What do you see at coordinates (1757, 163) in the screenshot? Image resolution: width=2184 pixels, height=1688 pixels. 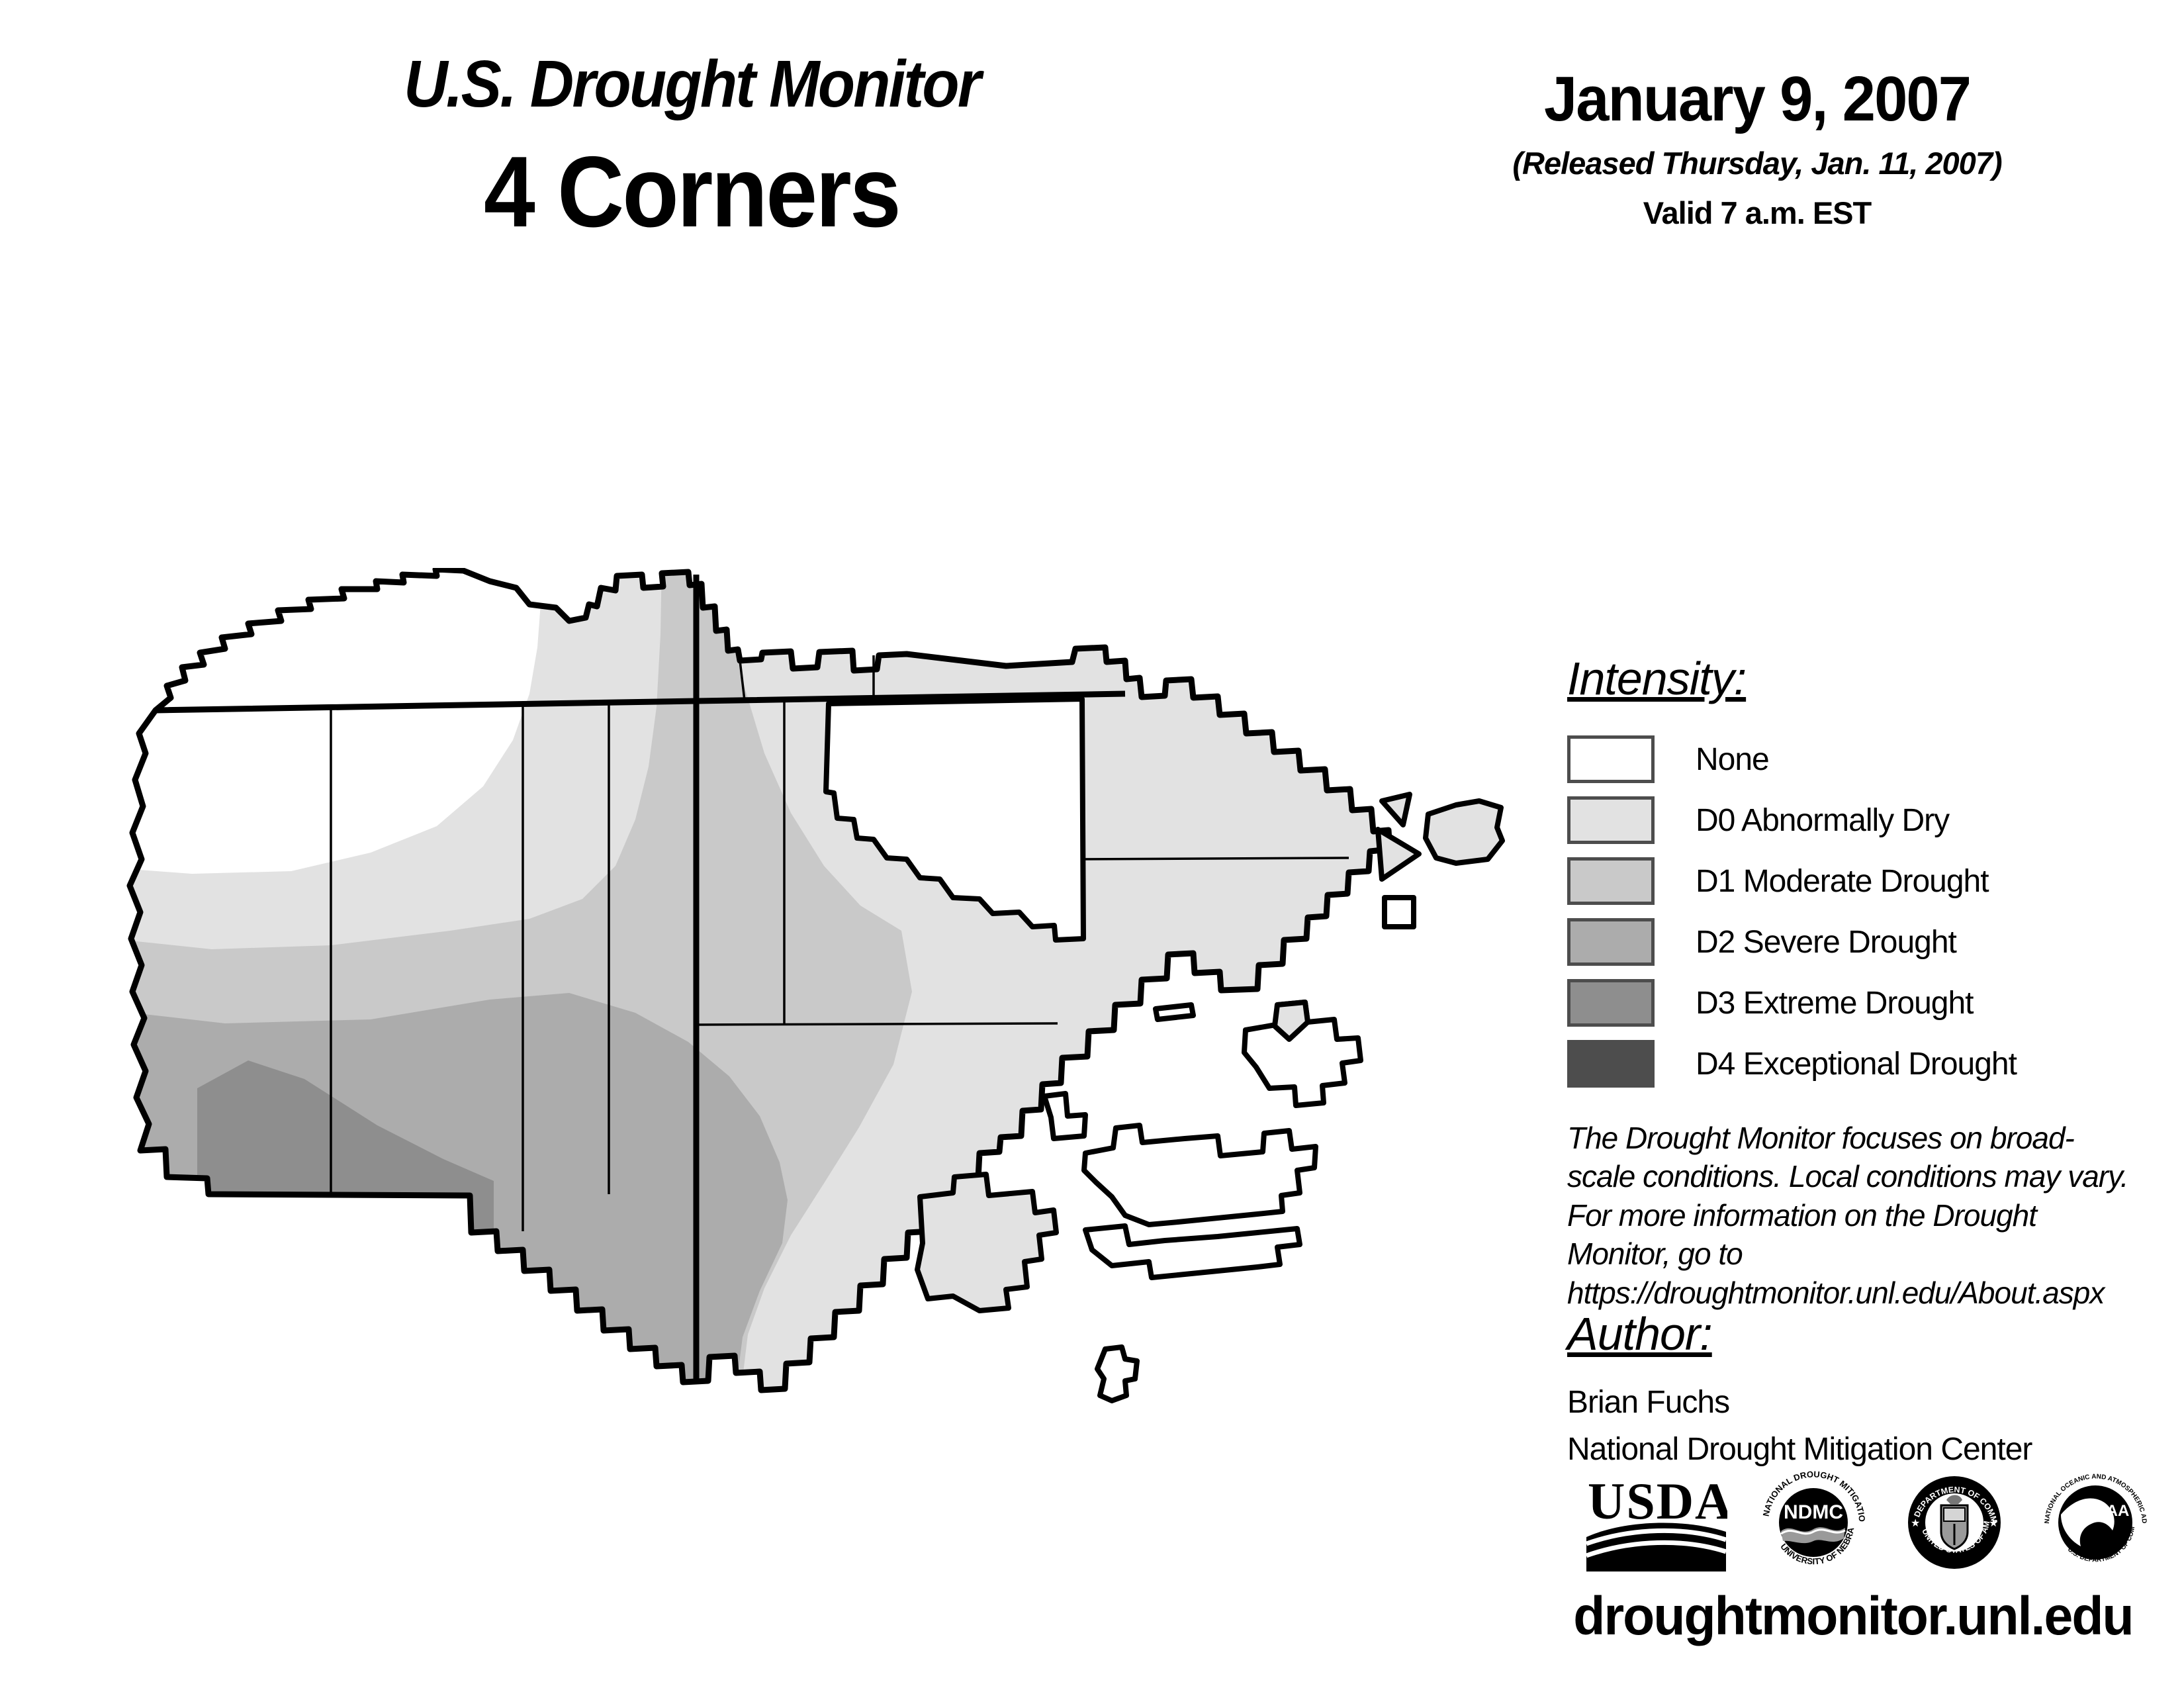 I see `released-date: (Released Thursday, Jan. 11, 2007)` at bounding box center [1757, 163].